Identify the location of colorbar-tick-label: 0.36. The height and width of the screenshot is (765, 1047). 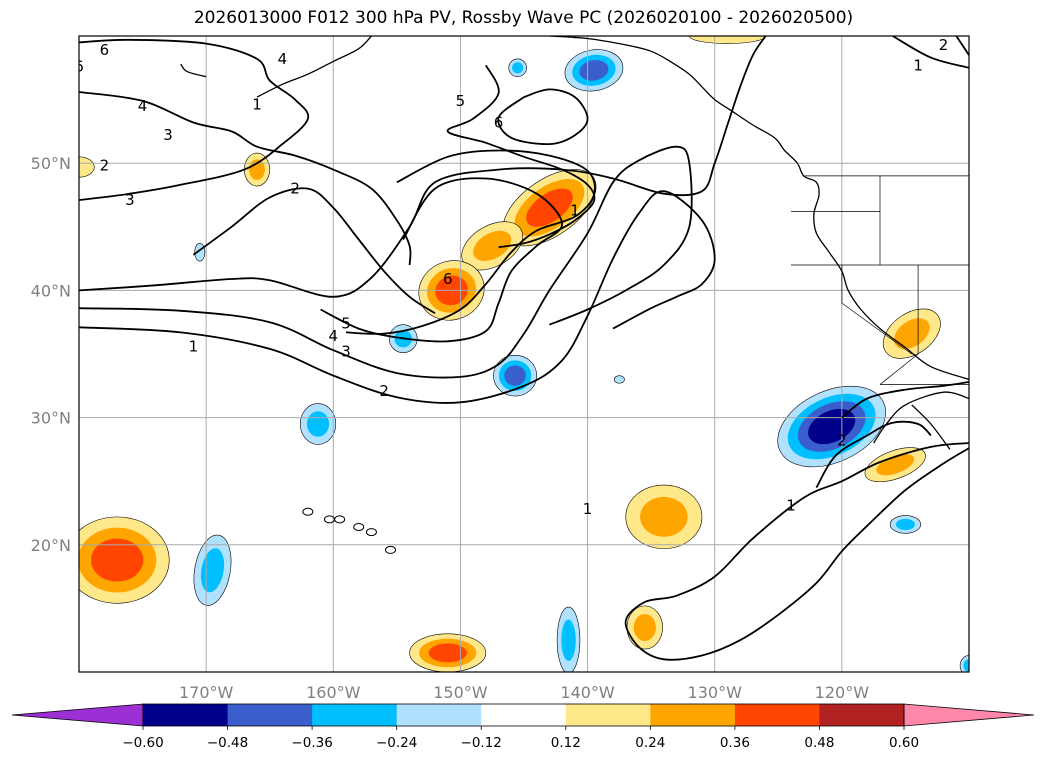
(735, 743).